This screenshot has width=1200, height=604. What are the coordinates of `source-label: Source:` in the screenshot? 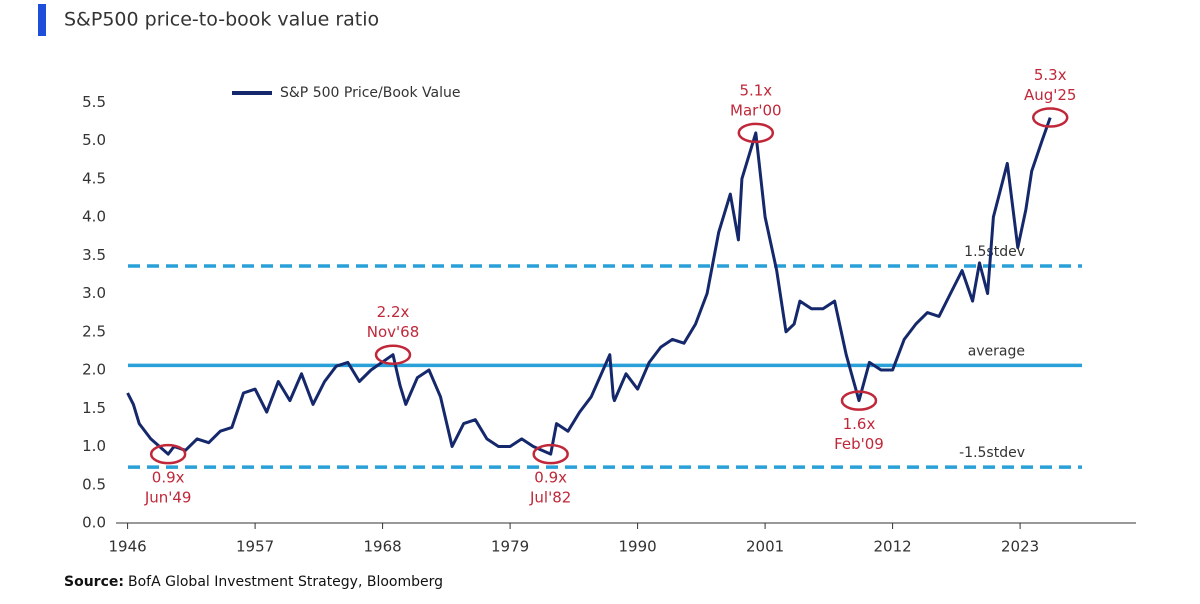 It's located at (94, 582).